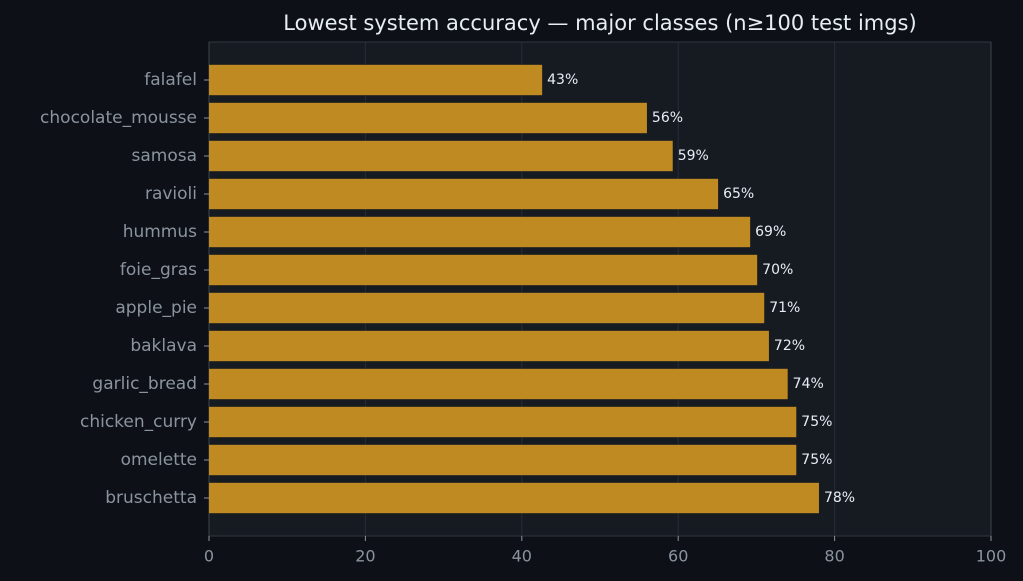 The width and height of the screenshot is (1023, 581). Describe the element at coordinates (158, 270) in the screenshot. I see `y-tick-label: foie_gras` at that location.